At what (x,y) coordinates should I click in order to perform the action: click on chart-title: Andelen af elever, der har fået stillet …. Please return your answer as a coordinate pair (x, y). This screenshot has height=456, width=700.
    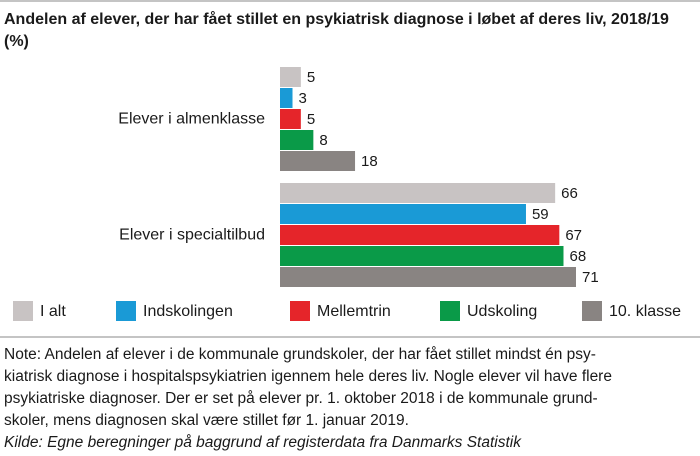
    Looking at the image, I should click on (336, 19).